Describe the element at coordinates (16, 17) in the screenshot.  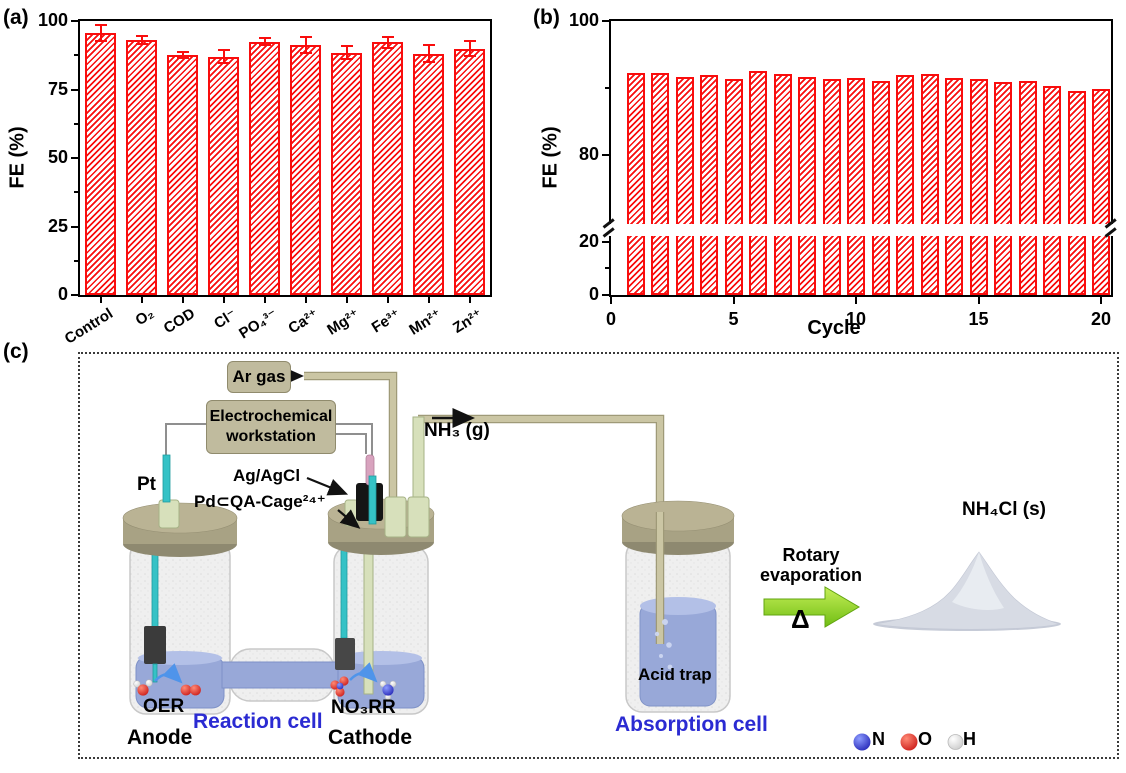
I see `panel-a-tag: (a)` at that location.